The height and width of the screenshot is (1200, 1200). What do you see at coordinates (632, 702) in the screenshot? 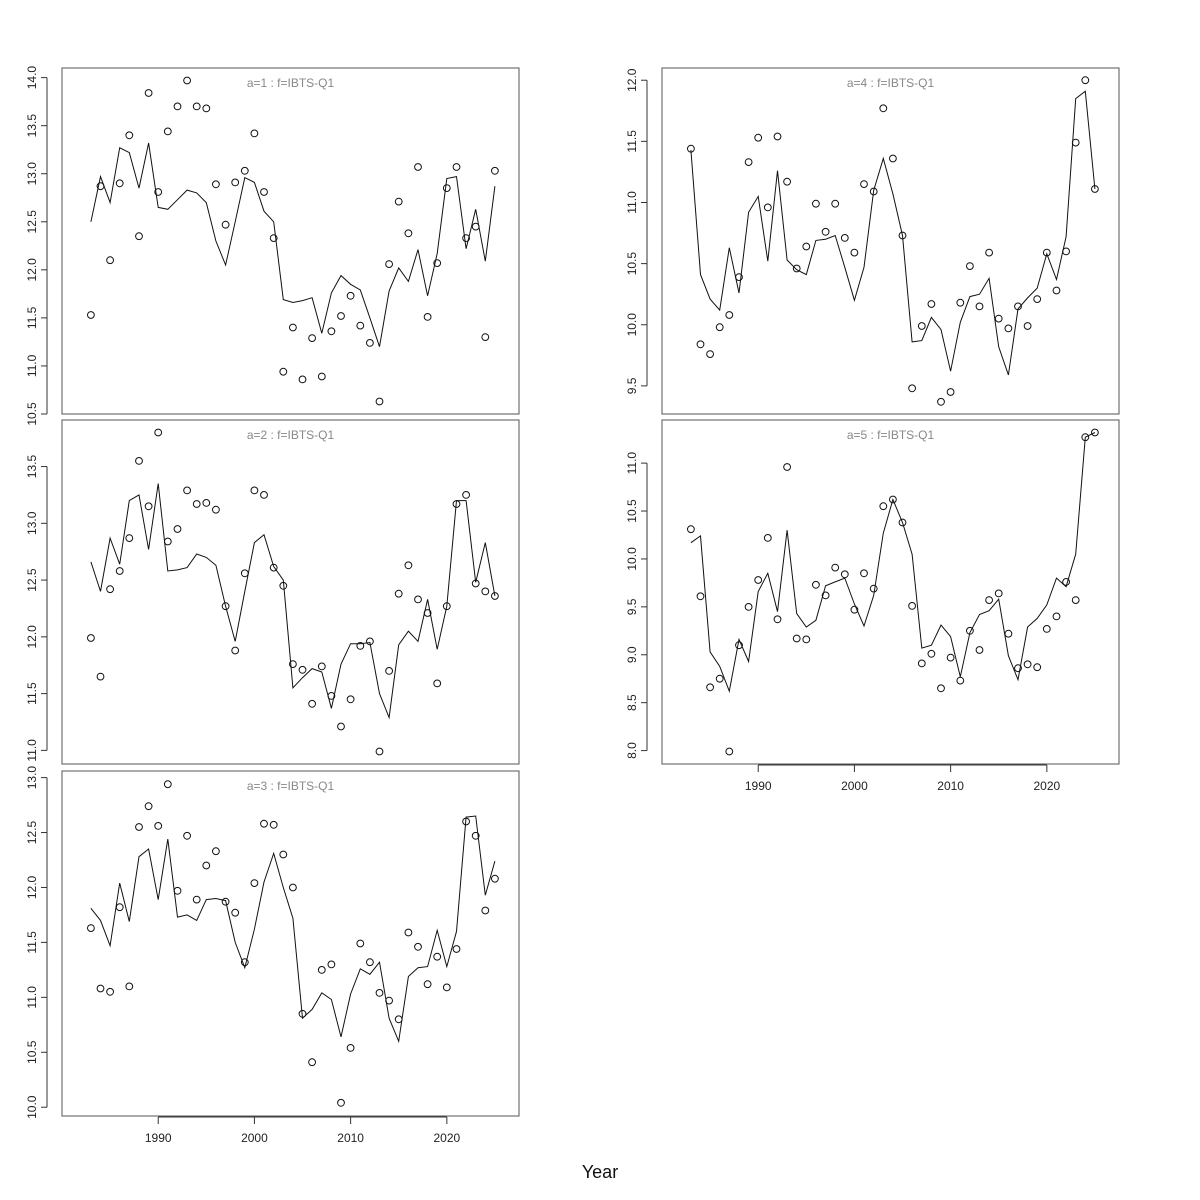
I see `y-tick-label: 8.5` at bounding box center [632, 702].